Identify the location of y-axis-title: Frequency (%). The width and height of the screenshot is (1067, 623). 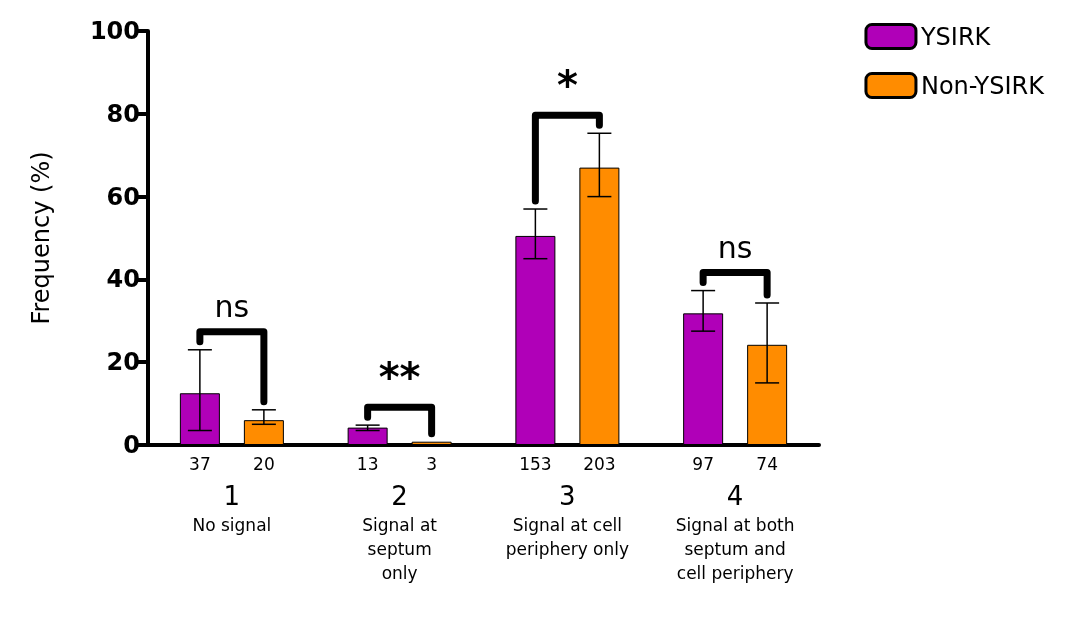
(41, 238).